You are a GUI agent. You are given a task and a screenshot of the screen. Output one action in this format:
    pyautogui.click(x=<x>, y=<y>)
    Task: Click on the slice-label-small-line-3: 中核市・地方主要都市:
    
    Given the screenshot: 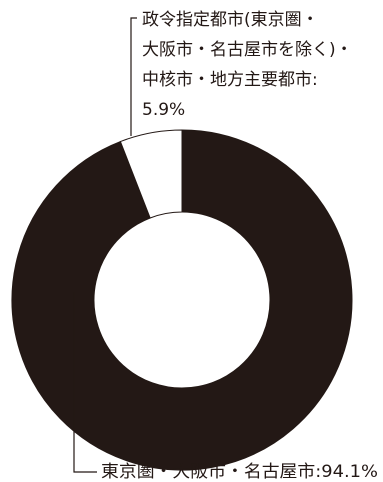 What is the action you would take?
    pyautogui.click(x=230, y=80)
    